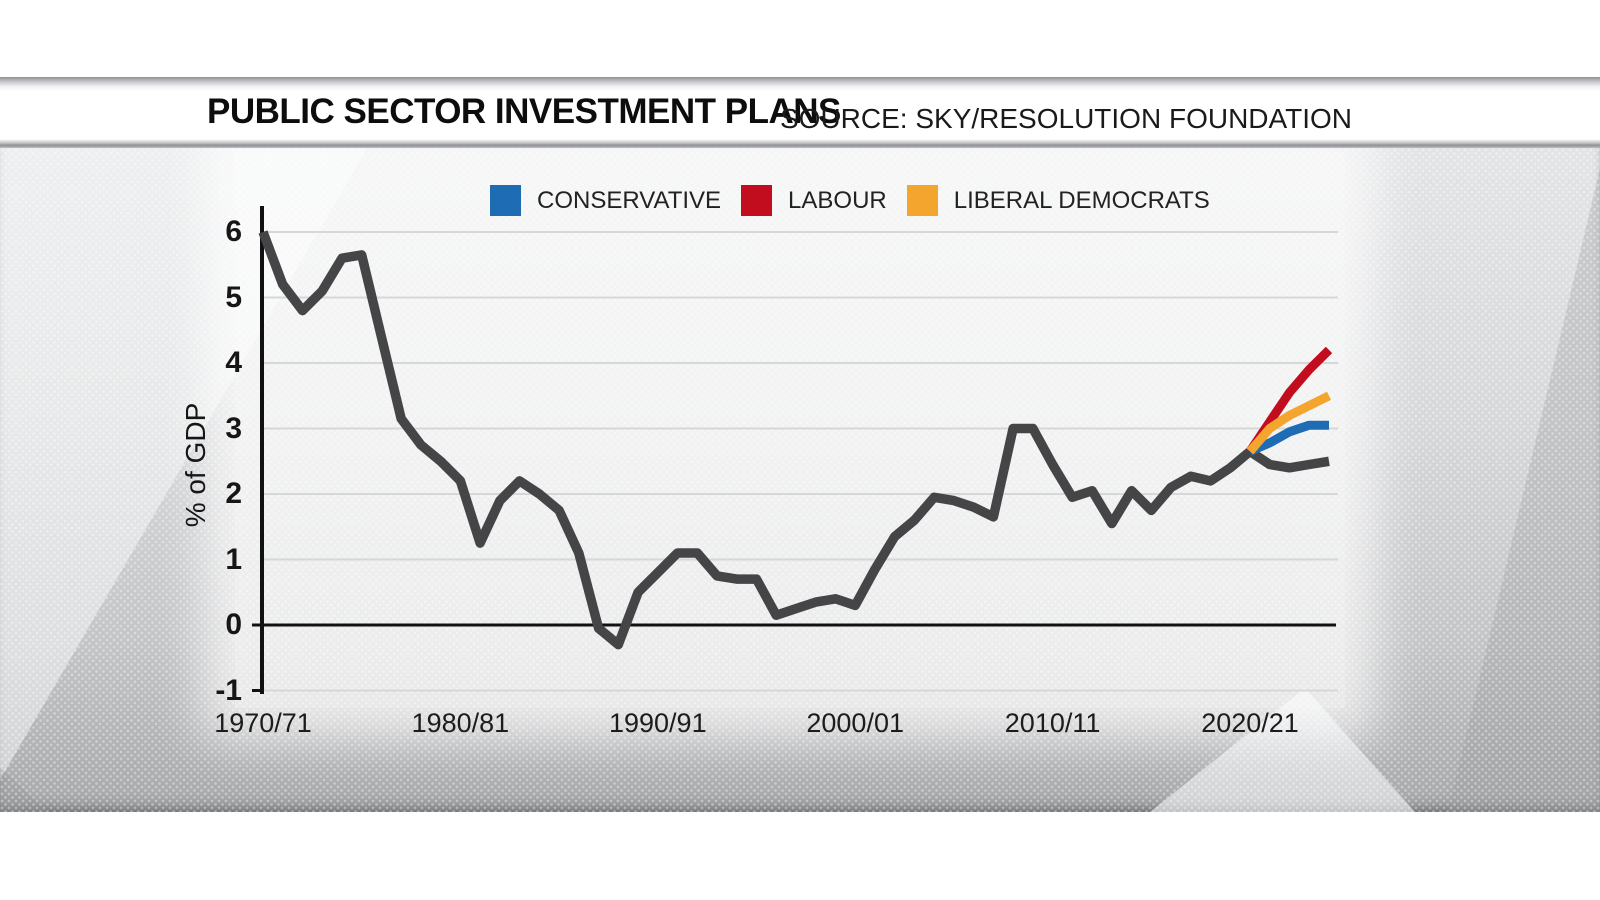 This screenshot has width=1600, height=900. Describe the element at coordinates (800, 84) in the screenshot. I see `top-separator-band` at that location.